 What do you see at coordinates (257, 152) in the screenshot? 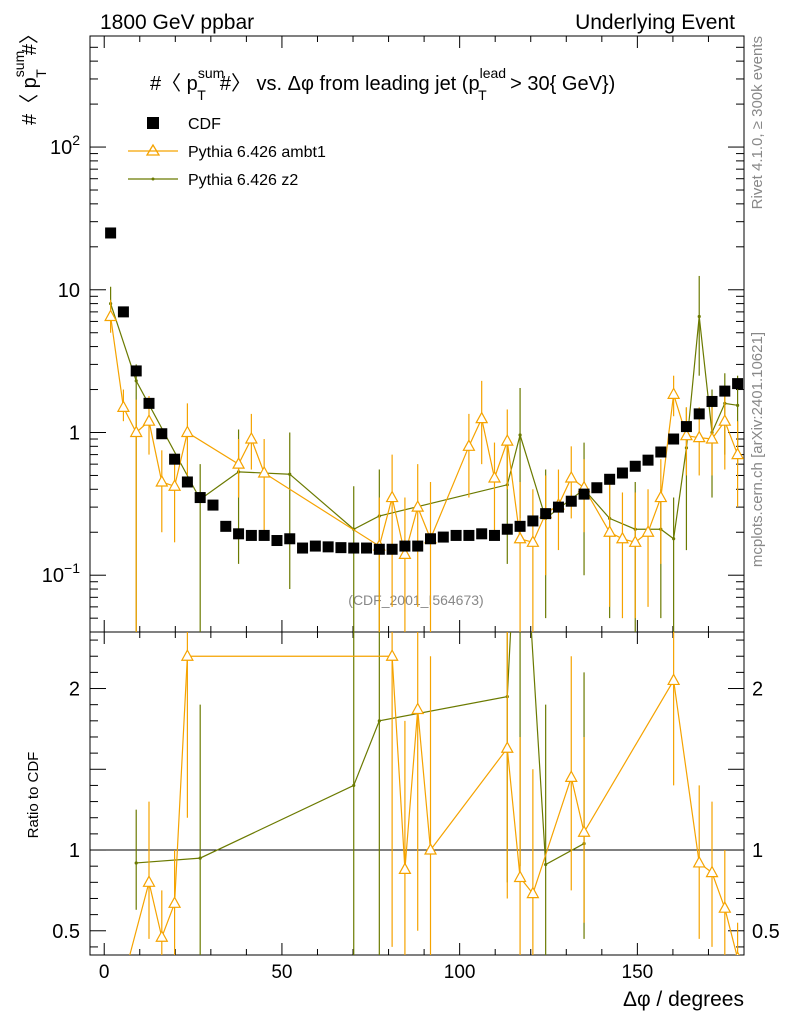
I see `legend-ambt1-label: Pythia 6.426 ambt1` at bounding box center [257, 152].